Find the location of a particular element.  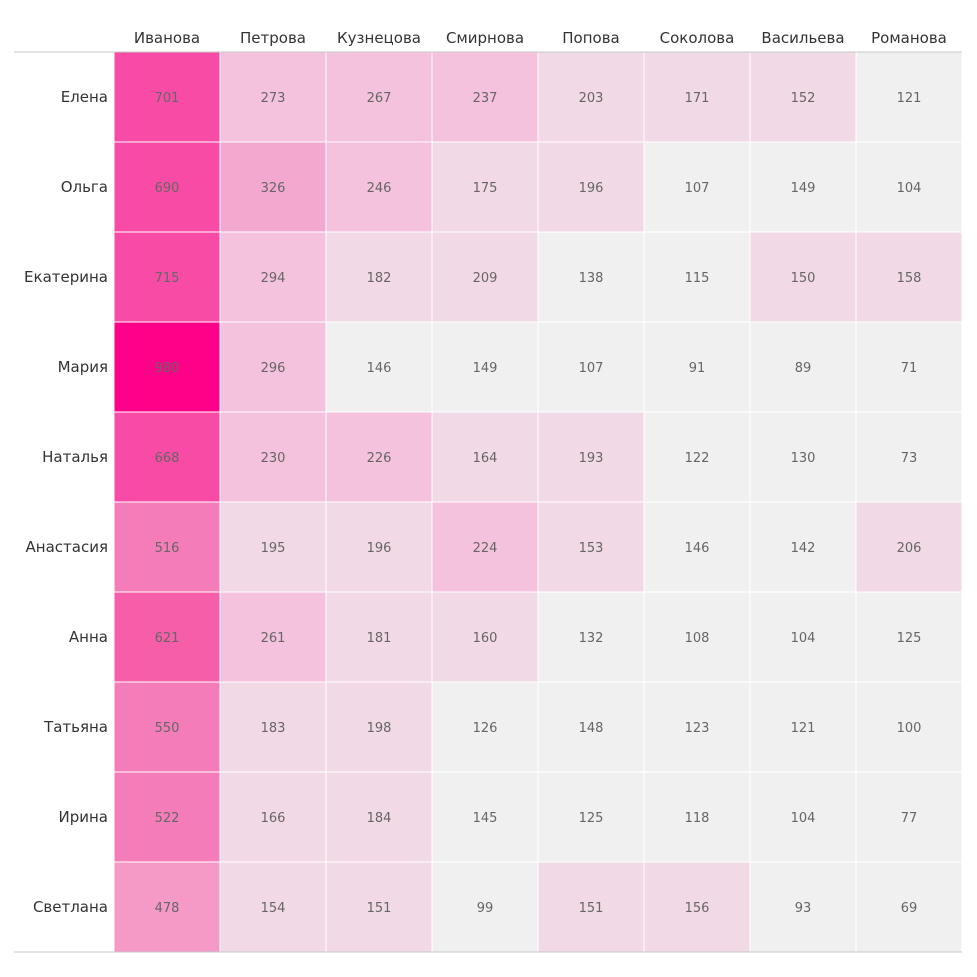

cell-value-label: 89 is located at coordinates (803, 368).